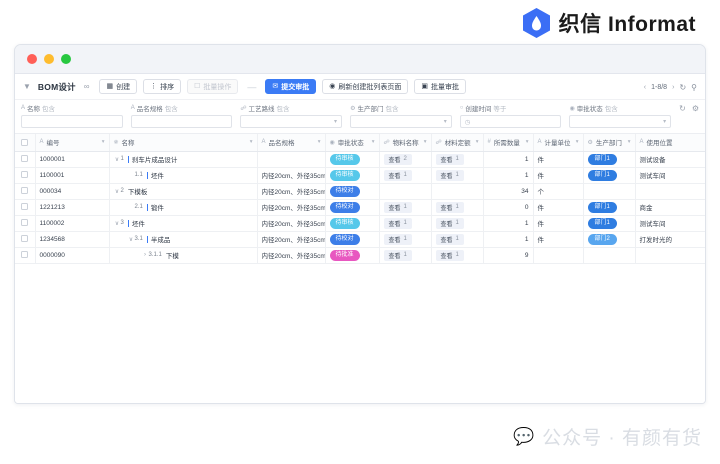 The image size is (720, 464). I want to click on column-header-quota: ☍ 材料定额 ▾, so click(457, 143).